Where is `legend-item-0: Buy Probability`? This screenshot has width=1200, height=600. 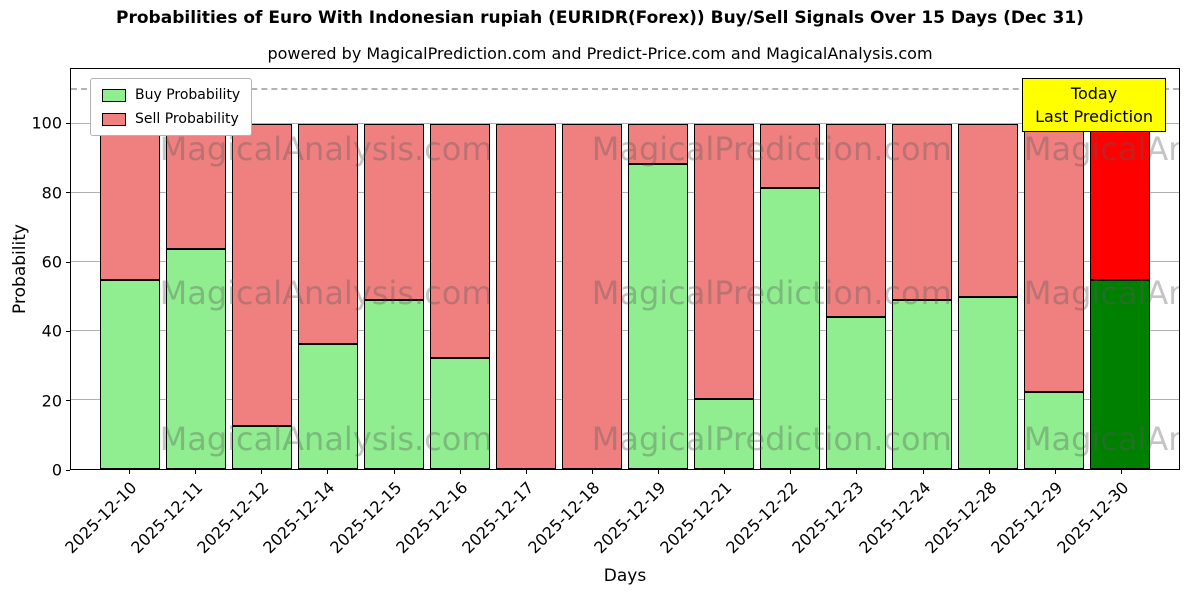
legend-item-0: Buy Probability is located at coordinates (171, 95).